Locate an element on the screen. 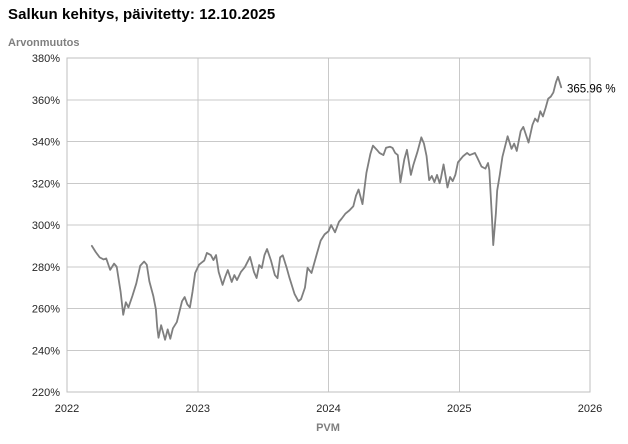  y-tick-label: 240% is located at coordinates (46, 351).